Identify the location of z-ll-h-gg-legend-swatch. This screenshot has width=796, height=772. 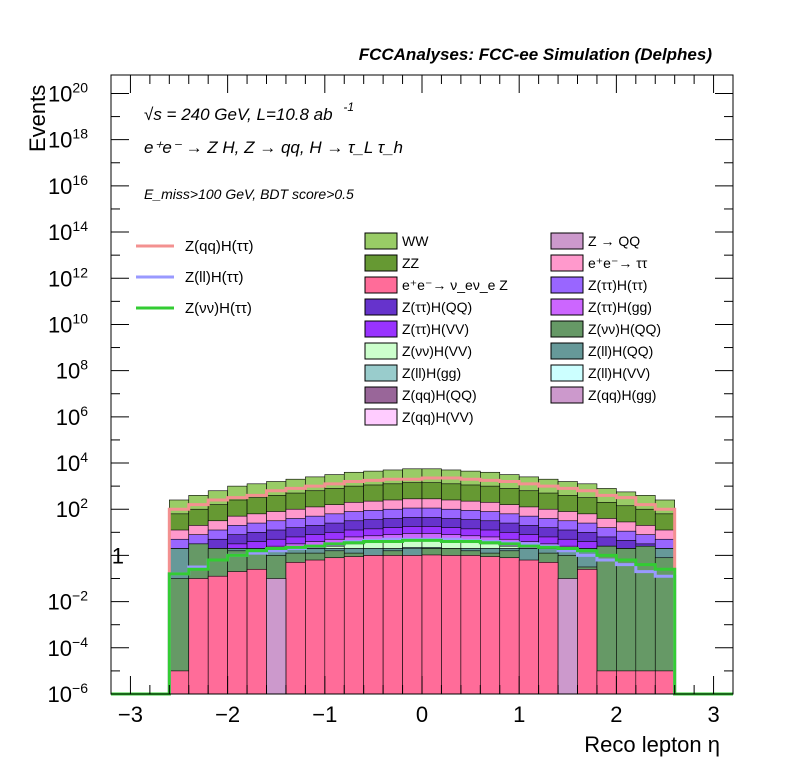
(381, 373).